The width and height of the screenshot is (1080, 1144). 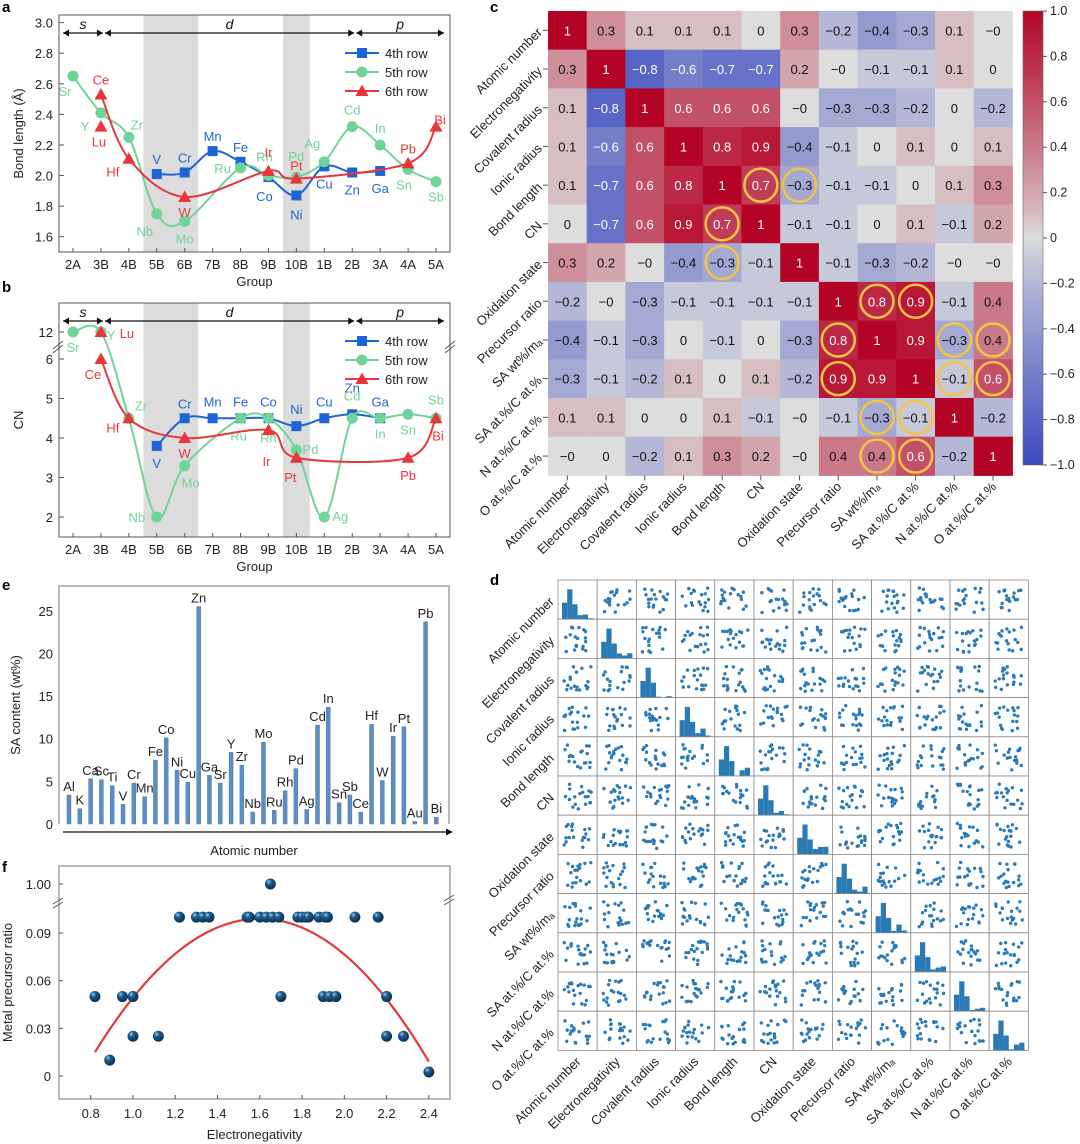 What do you see at coordinates (49, 517) in the screenshot?
I see `y-tick-label: 2` at bounding box center [49, 517].